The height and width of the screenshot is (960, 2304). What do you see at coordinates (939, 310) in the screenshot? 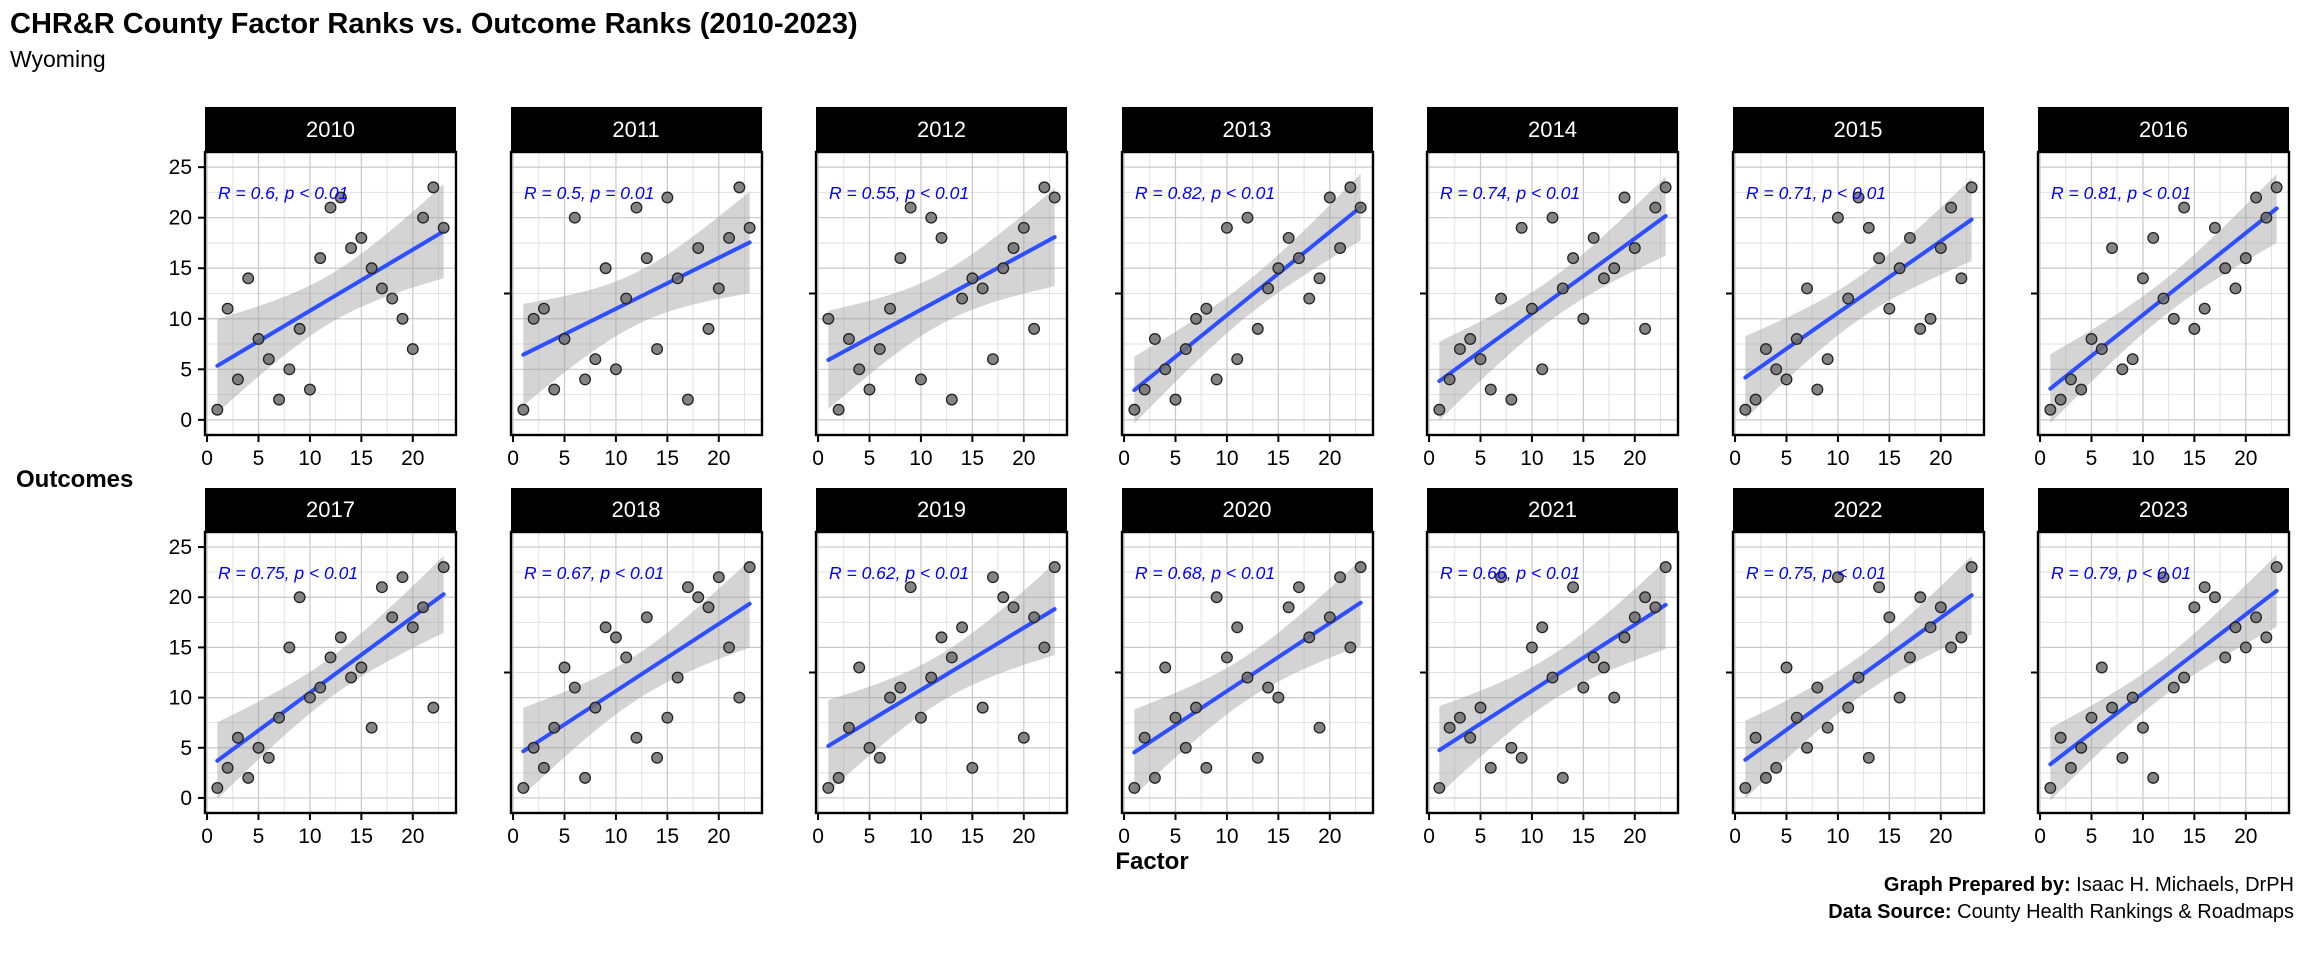
I see `facet-plot-2012: R = 0.55, p < 0.01 0 5 10 15 20` at bounding box center [939, 310].